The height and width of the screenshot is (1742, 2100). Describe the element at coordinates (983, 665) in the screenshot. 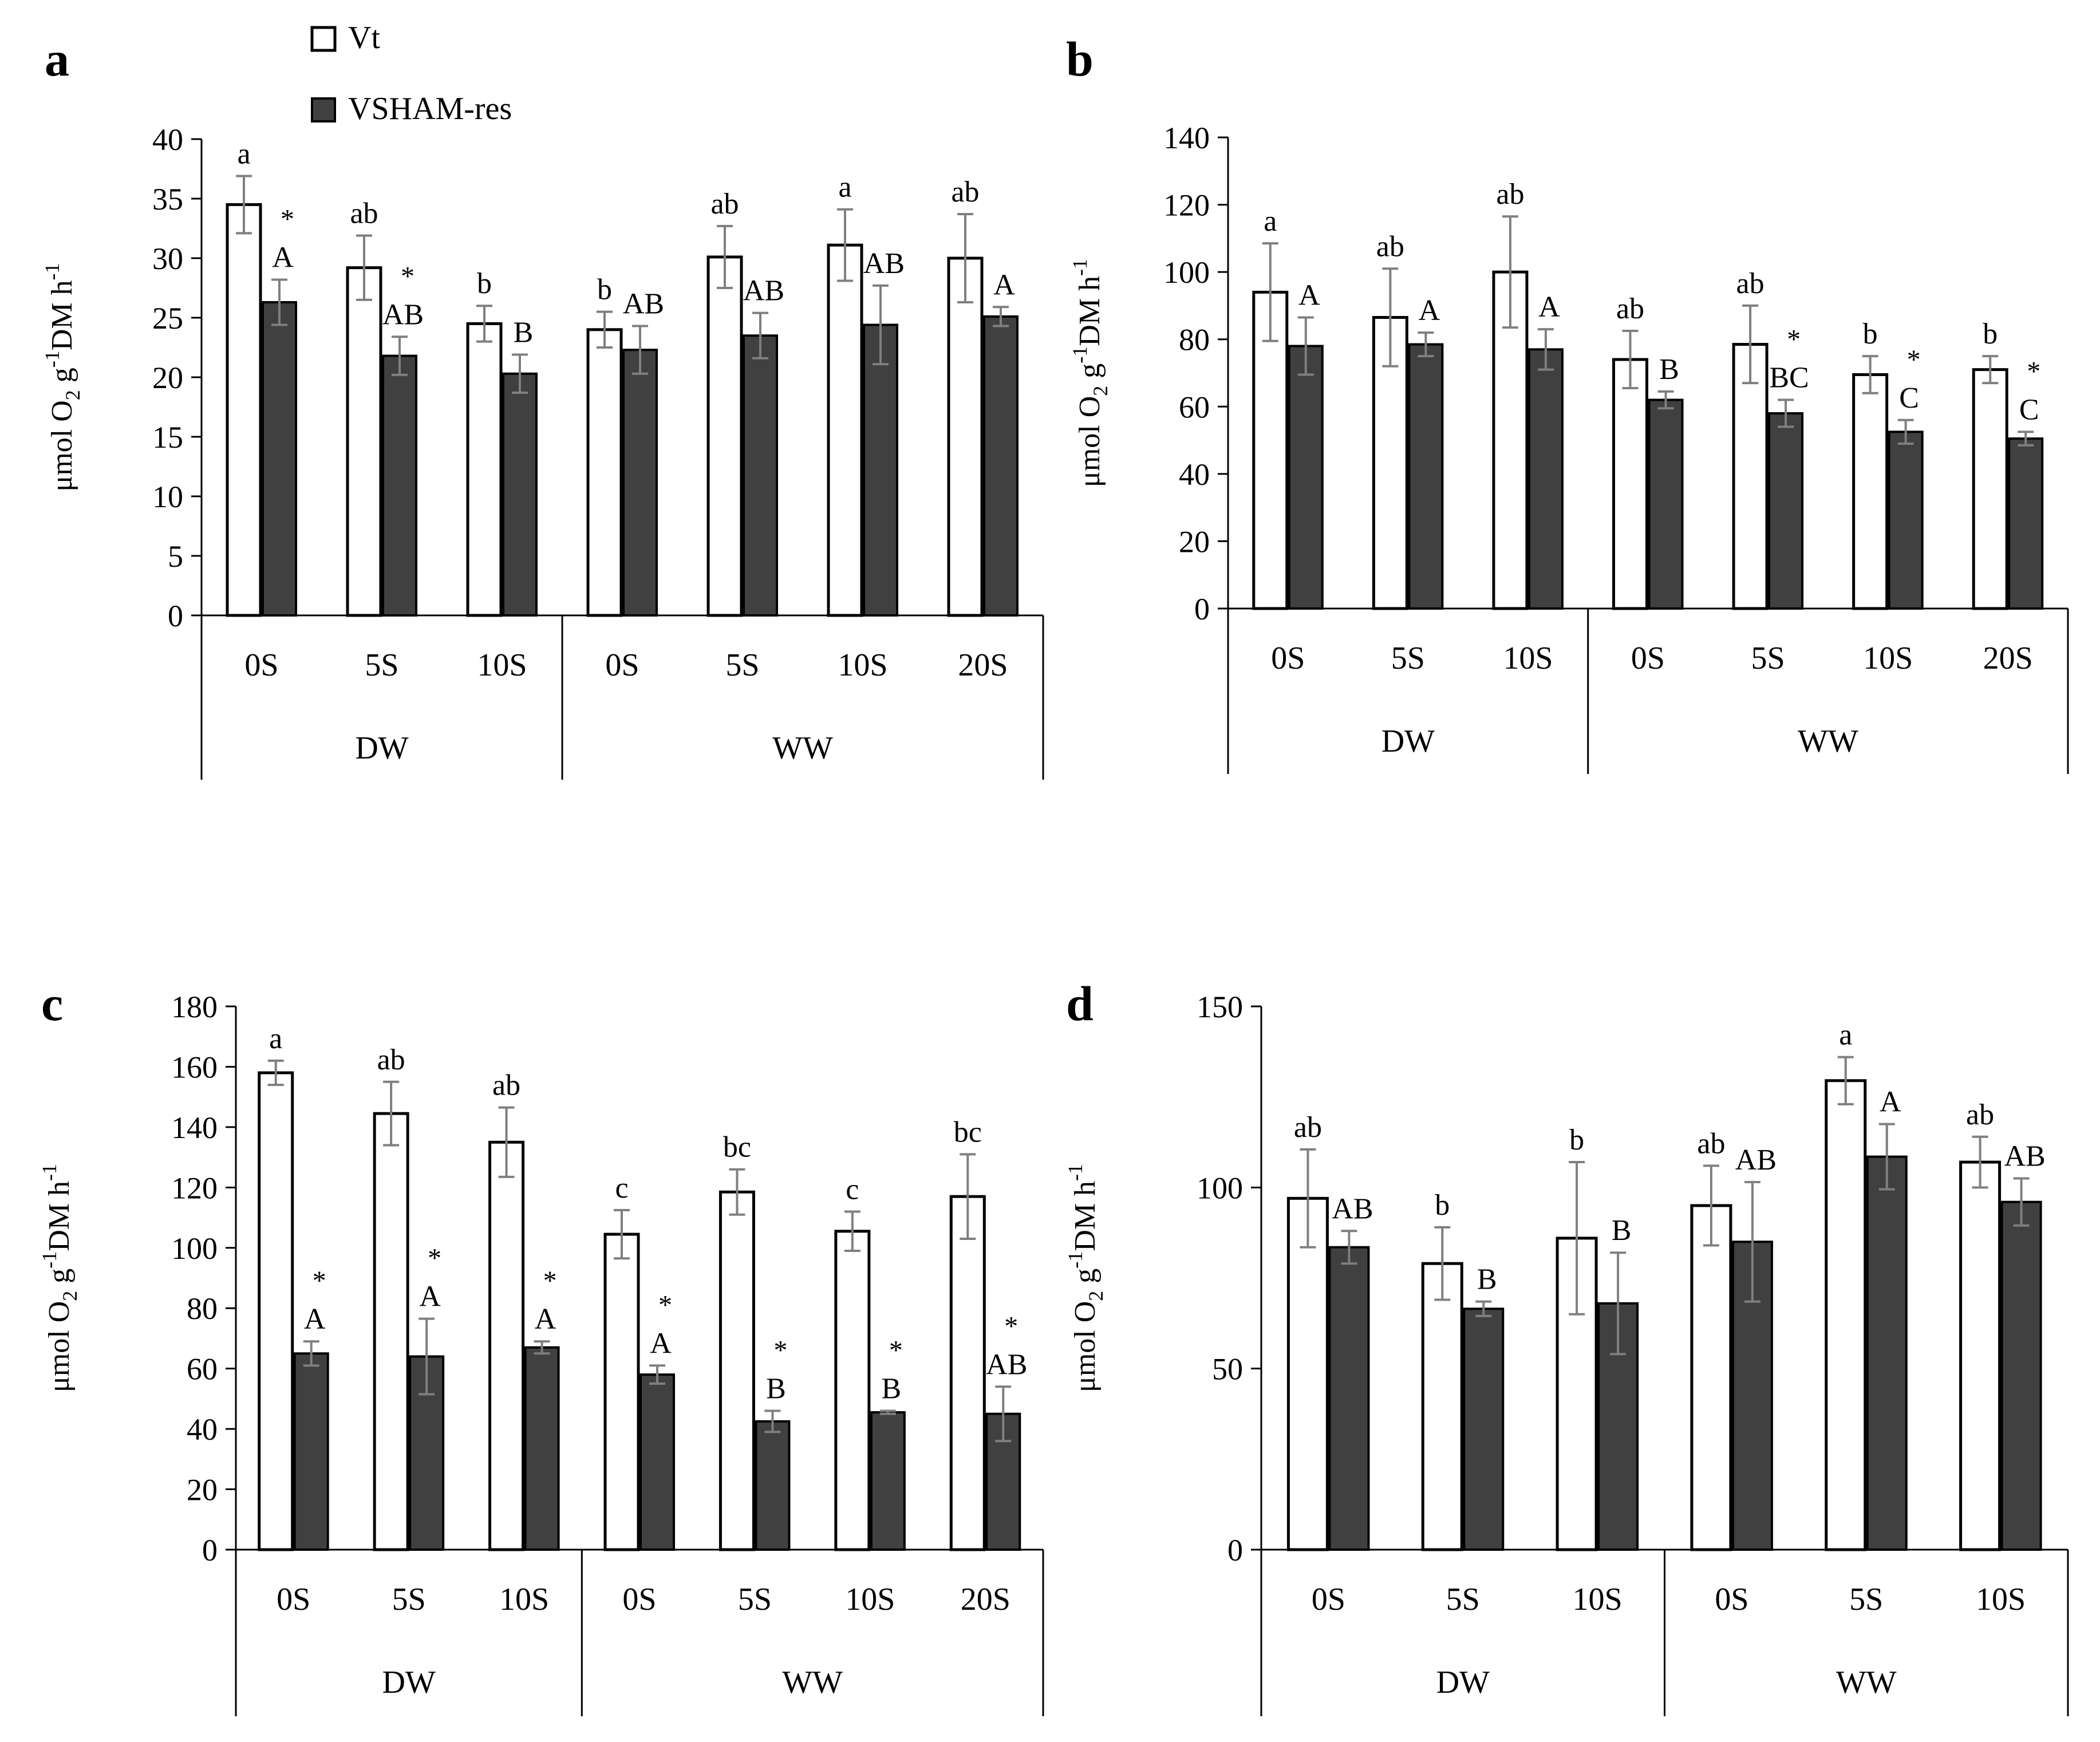

I see `x-tick-label: 20S` at that location.